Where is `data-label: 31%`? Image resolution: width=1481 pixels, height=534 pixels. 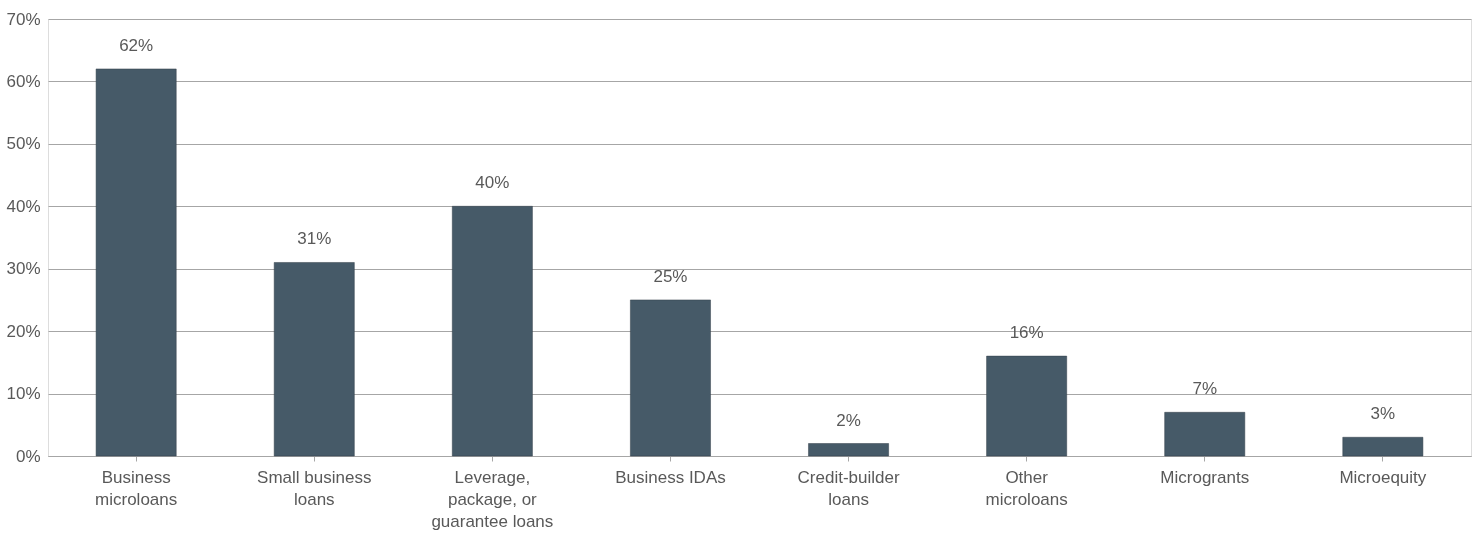 data-label: 31% is located at coordinates (314, 239).